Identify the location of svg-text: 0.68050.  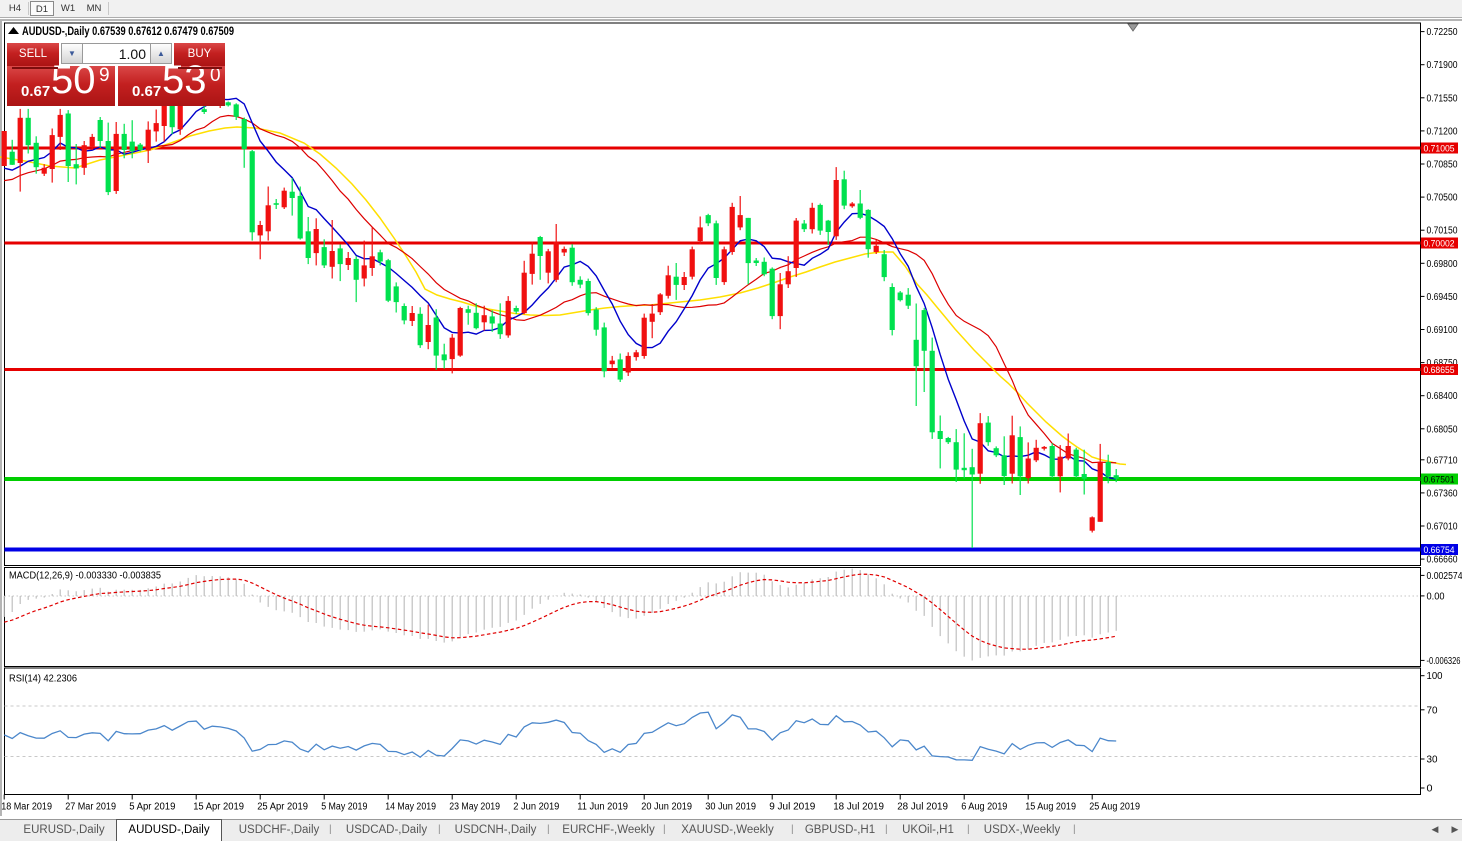
(1442, 429).